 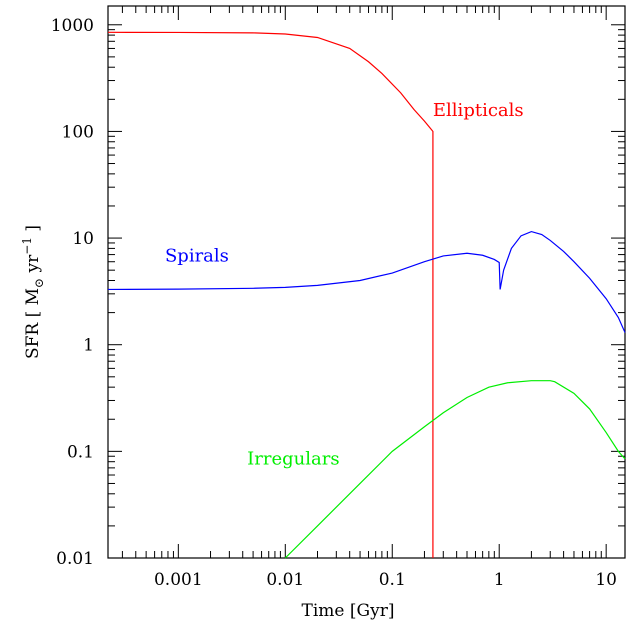 I want to click on series-line-spirals, so click(x=366, y=281).